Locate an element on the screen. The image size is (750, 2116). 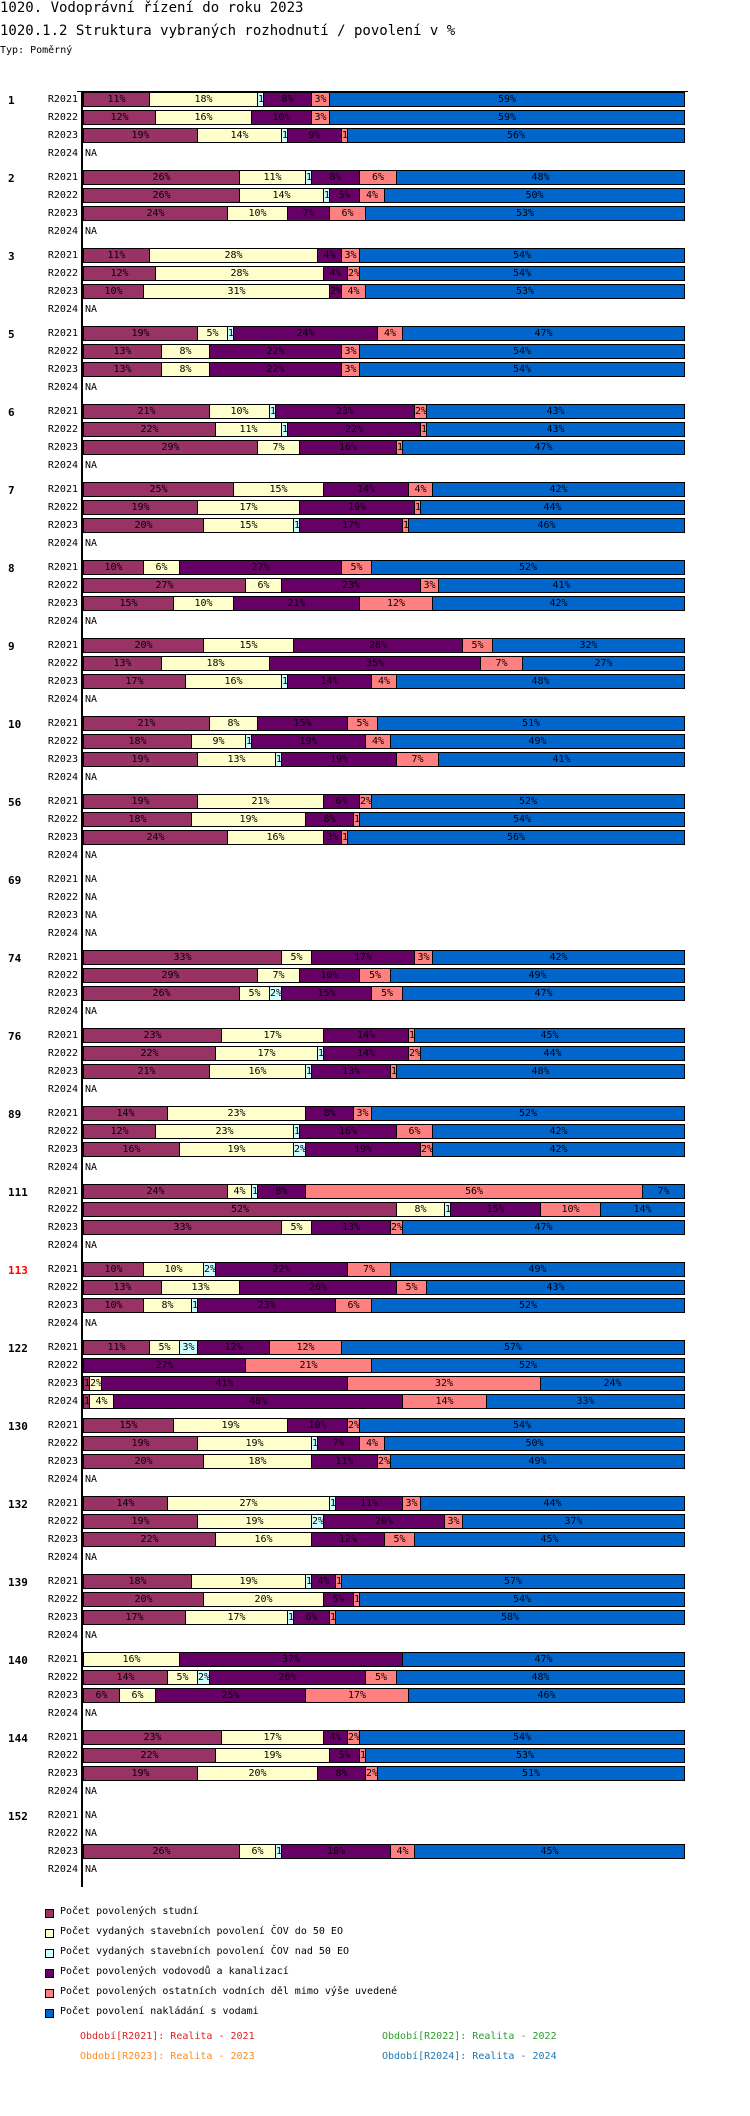
group-label: 3 is located at coordinates (11, 256).